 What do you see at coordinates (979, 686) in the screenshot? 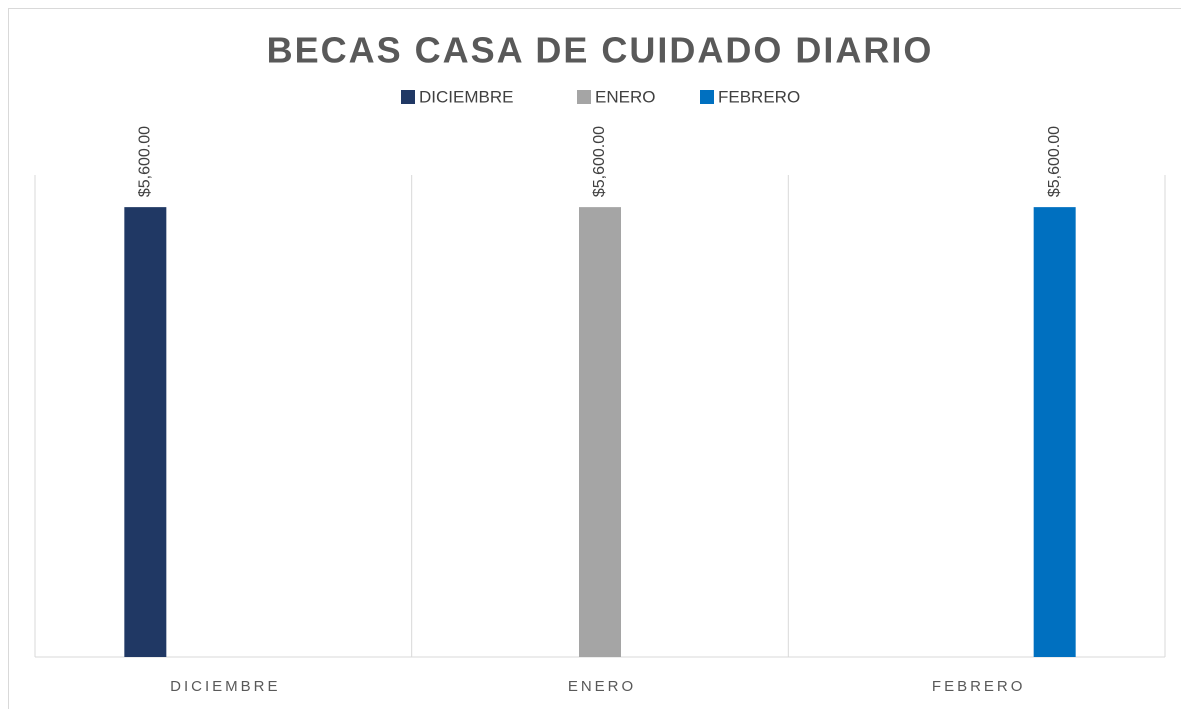
I see `x-tick-label: FEBRERO` at bounding box center [979, 686].